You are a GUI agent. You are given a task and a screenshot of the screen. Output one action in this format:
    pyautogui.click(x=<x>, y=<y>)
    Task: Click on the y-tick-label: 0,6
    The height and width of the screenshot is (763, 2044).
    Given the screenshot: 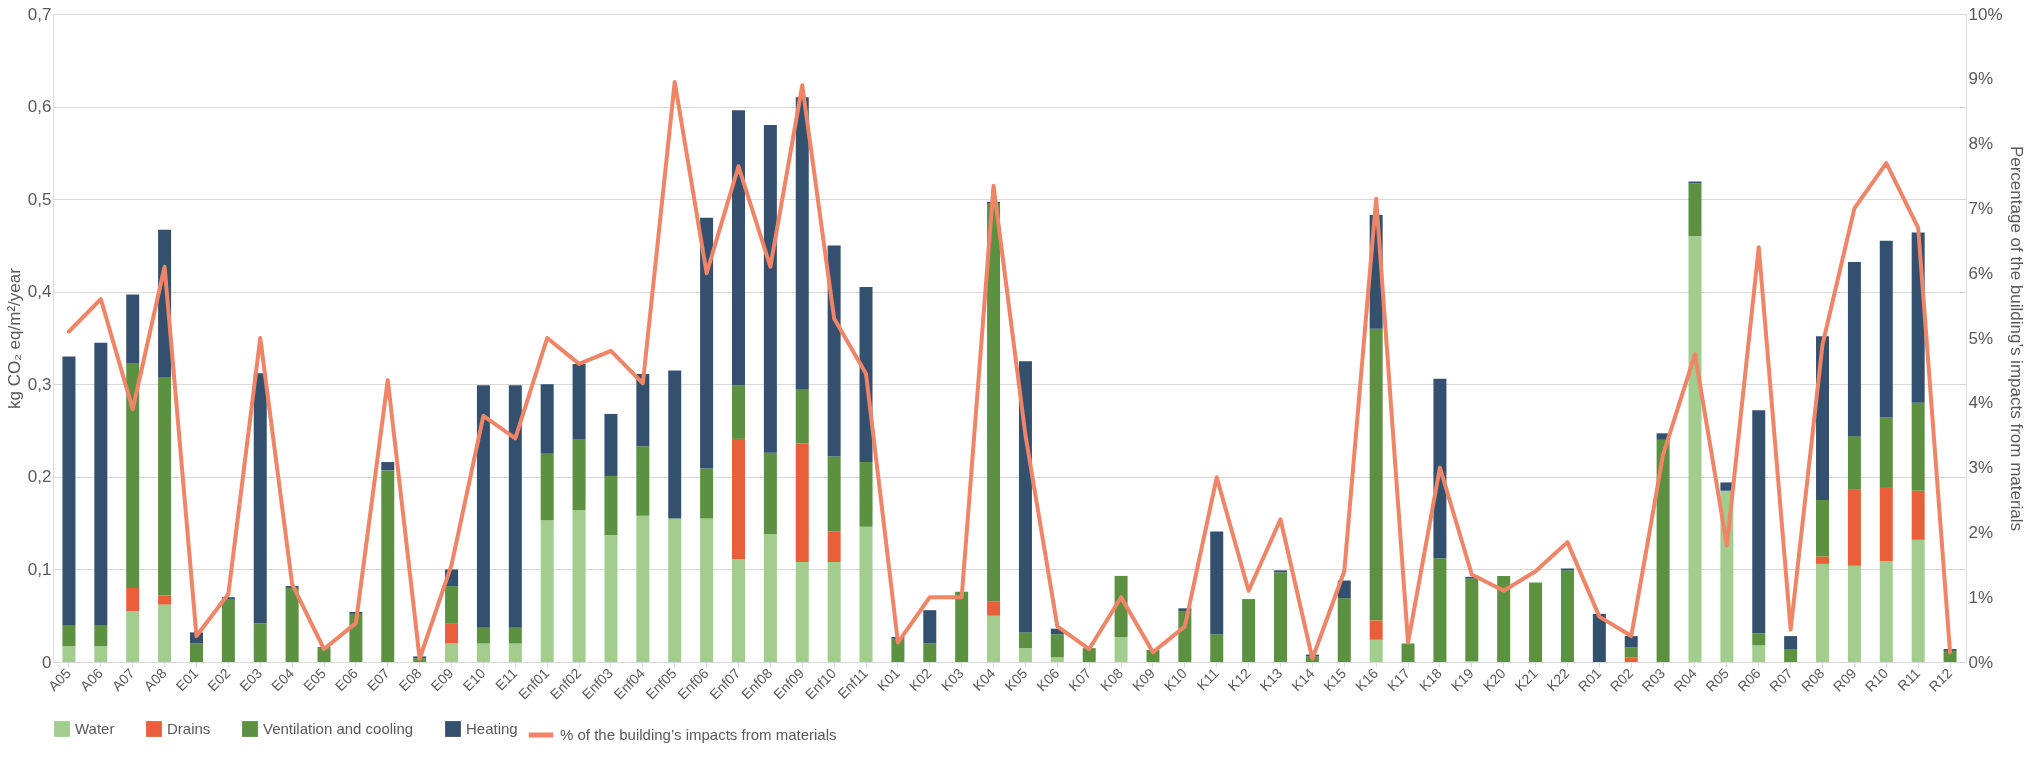 What is the action you would take?
    pyautogui.click(x=39, y=107)
    